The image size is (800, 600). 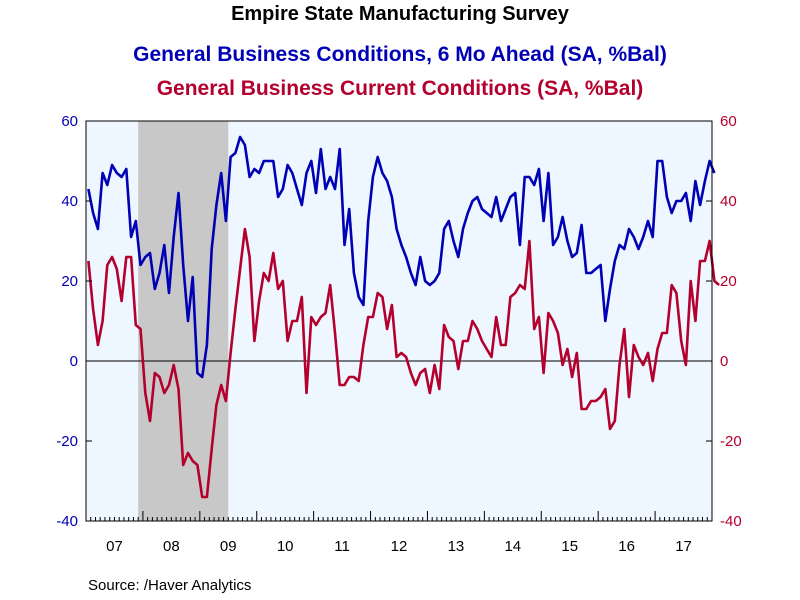 I want to click on y-tick-label-right: 60, so click(x=728, y=121).